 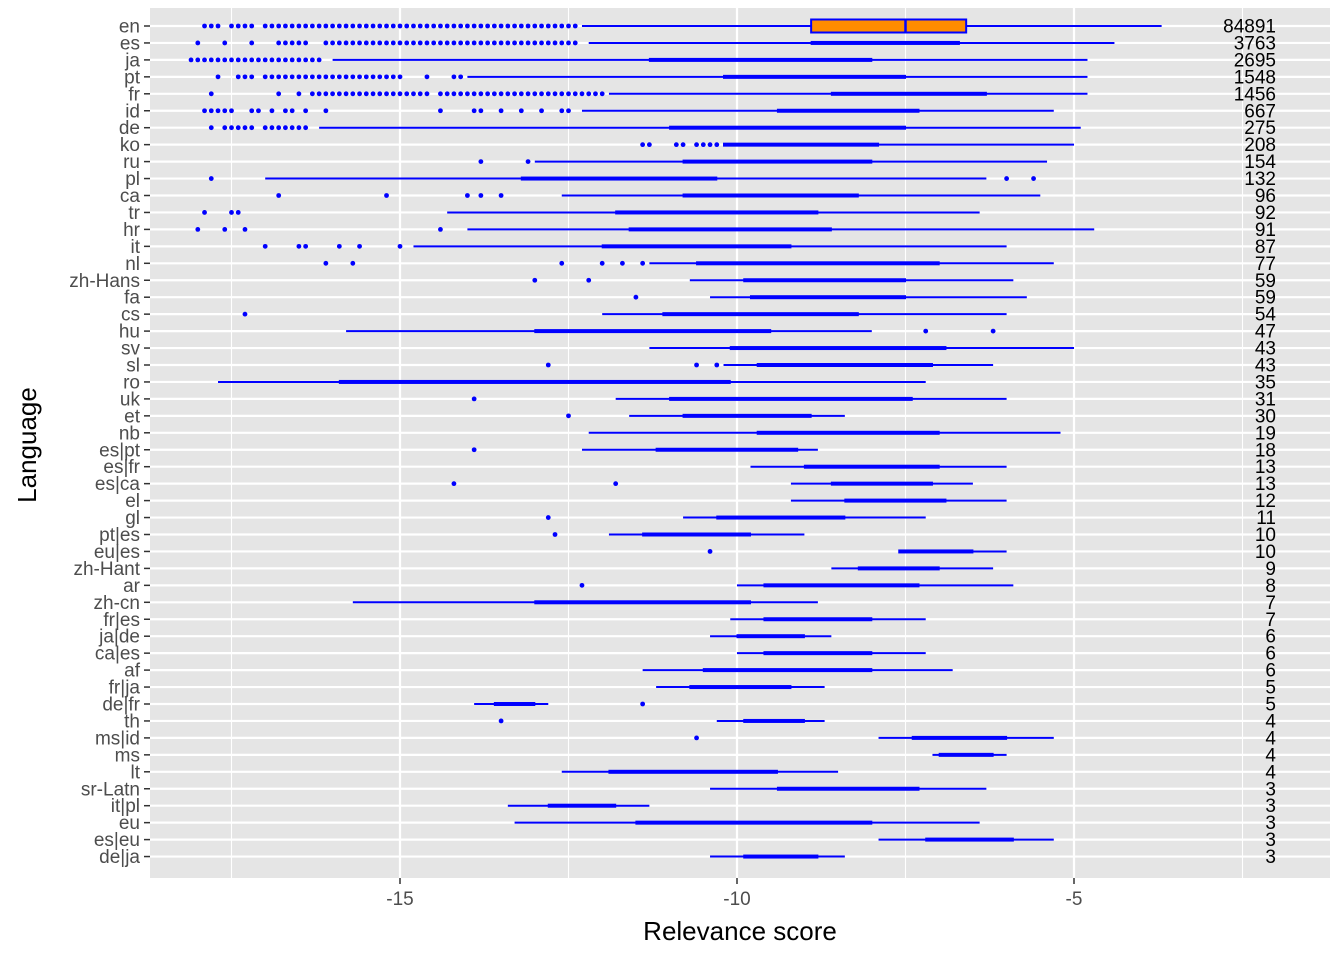 What do you see at coordinates (1265, 467) in the screenshot?
I see `count-label: 13` at bounding box center [1265, 467].